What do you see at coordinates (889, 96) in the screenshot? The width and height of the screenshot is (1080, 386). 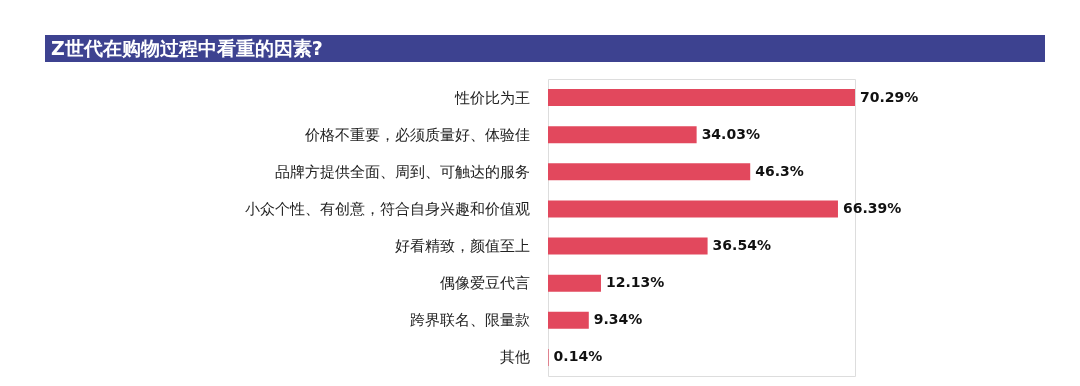 I see `data-label: 70.29%` at bounding box center [889, 96].